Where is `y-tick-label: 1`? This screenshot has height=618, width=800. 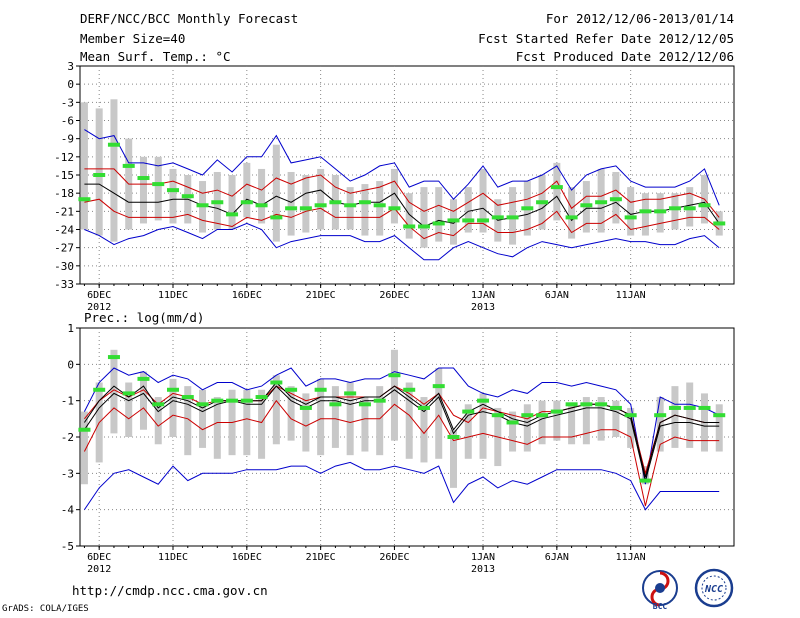
y-tick-label: 1 is located at coordinates (70, 328).